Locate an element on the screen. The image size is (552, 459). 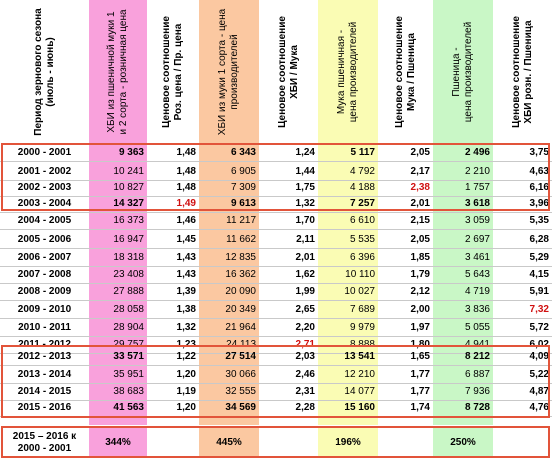
flour-price-cell: 4 188 is located at coordinates (362, 187).